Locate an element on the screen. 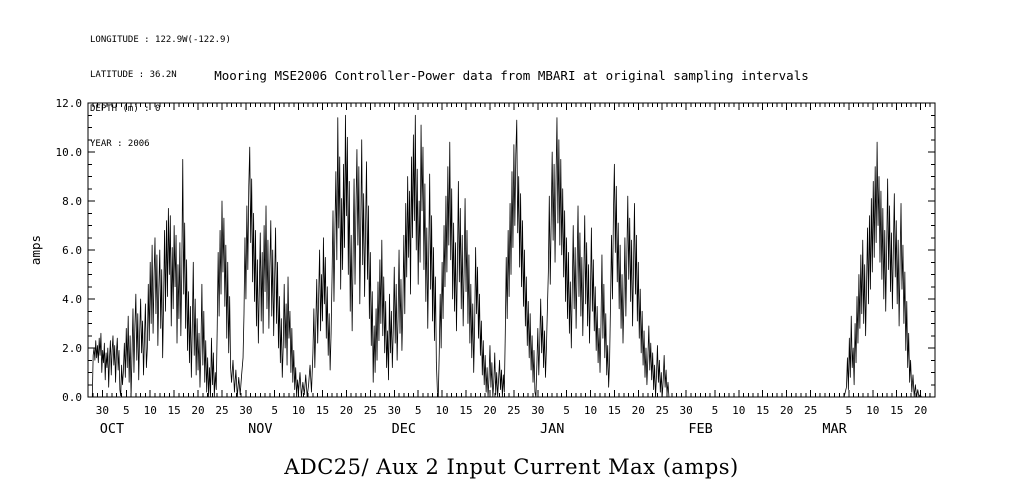 Image resolution: width=1009 pixels, height=504 pixels. y-tick-label: 12.0 is located at coordinates (69, 103).